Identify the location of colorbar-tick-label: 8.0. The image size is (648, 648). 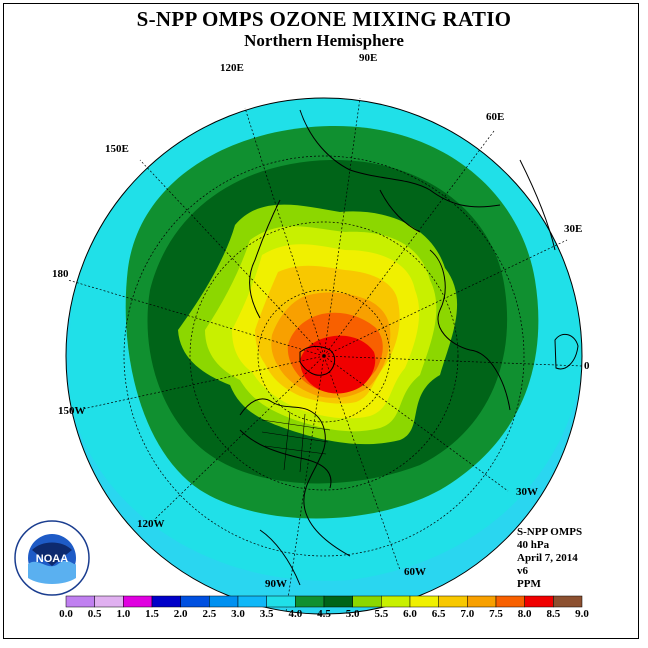
(524, 614).